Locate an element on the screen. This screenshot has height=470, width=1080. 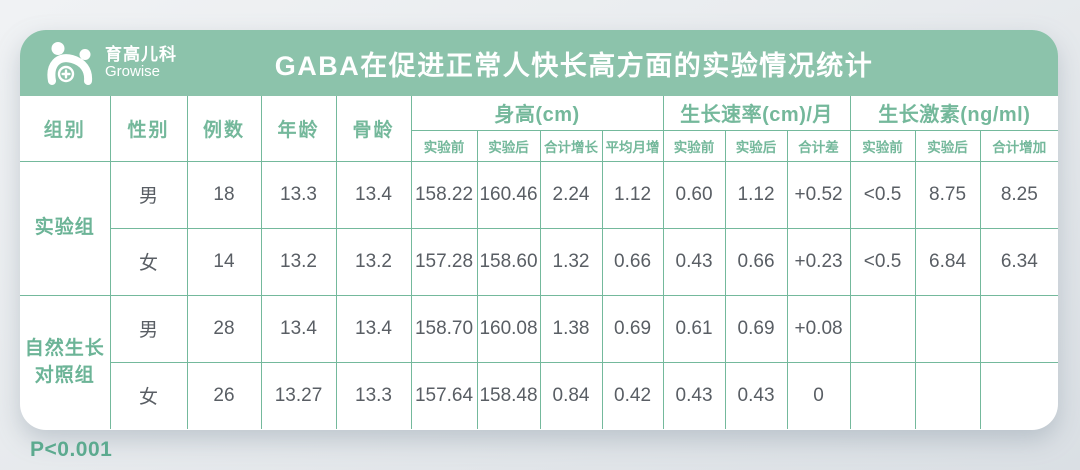
data-cell: 2.24 is located at coordinates (571, 194).